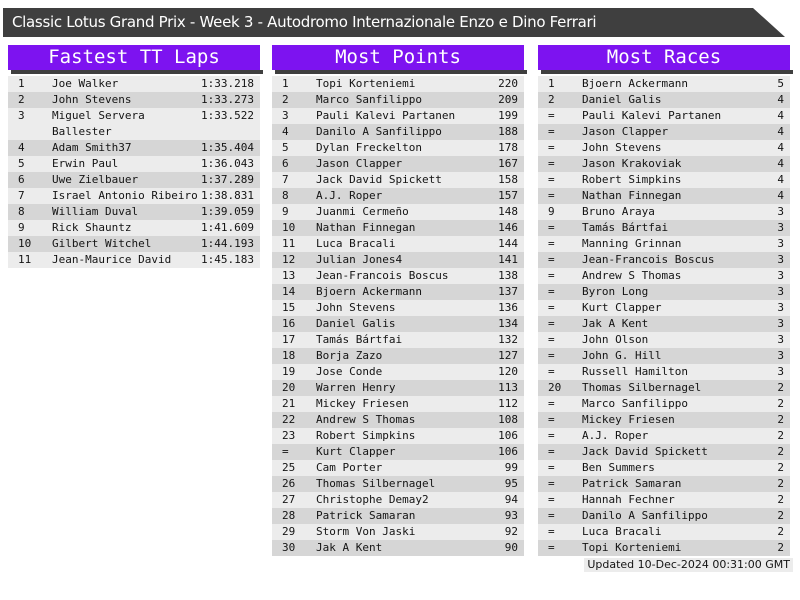 This screenshot has width=800, height=600. What do you see at coordinates (398, 116) in the screenshot?
I see `table-row: 3 Pauli Kalevi Partanen 199` at bounding box center [398, 116].